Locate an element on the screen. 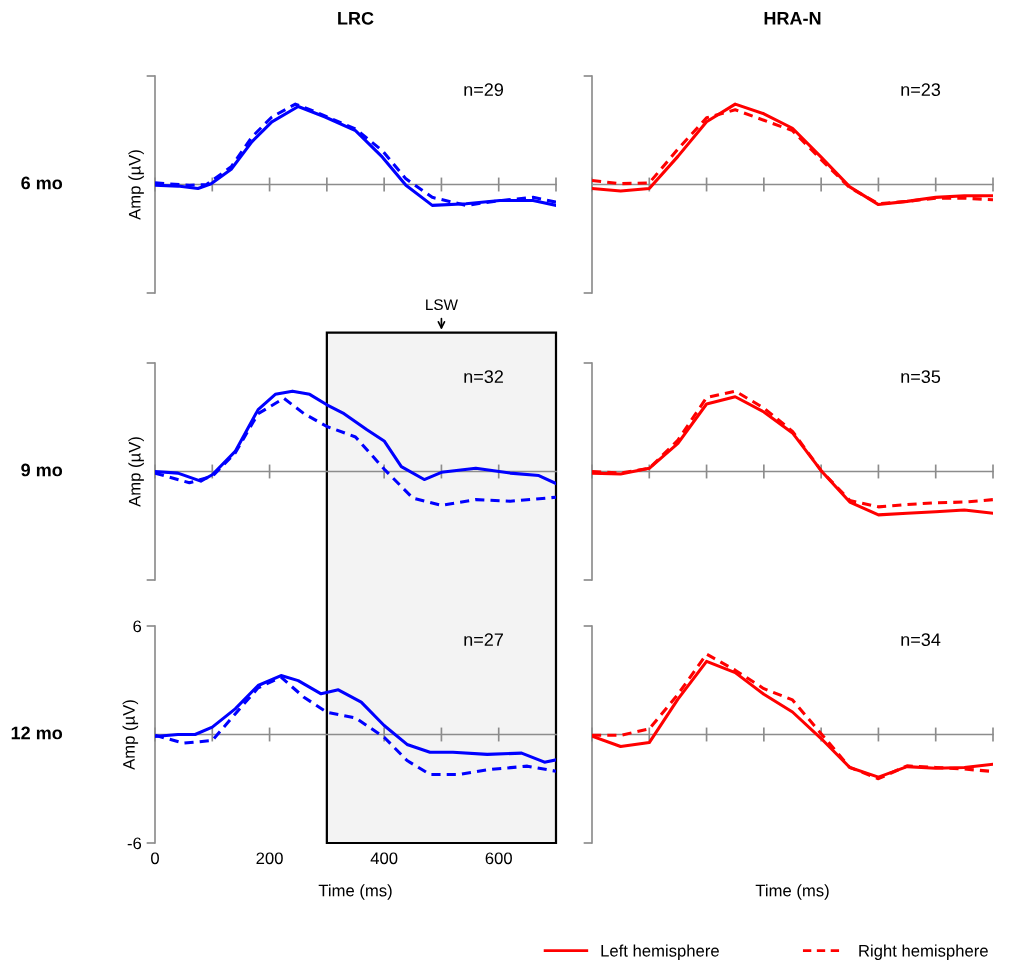  text: 9 mo is located at coordinates (42, 470).